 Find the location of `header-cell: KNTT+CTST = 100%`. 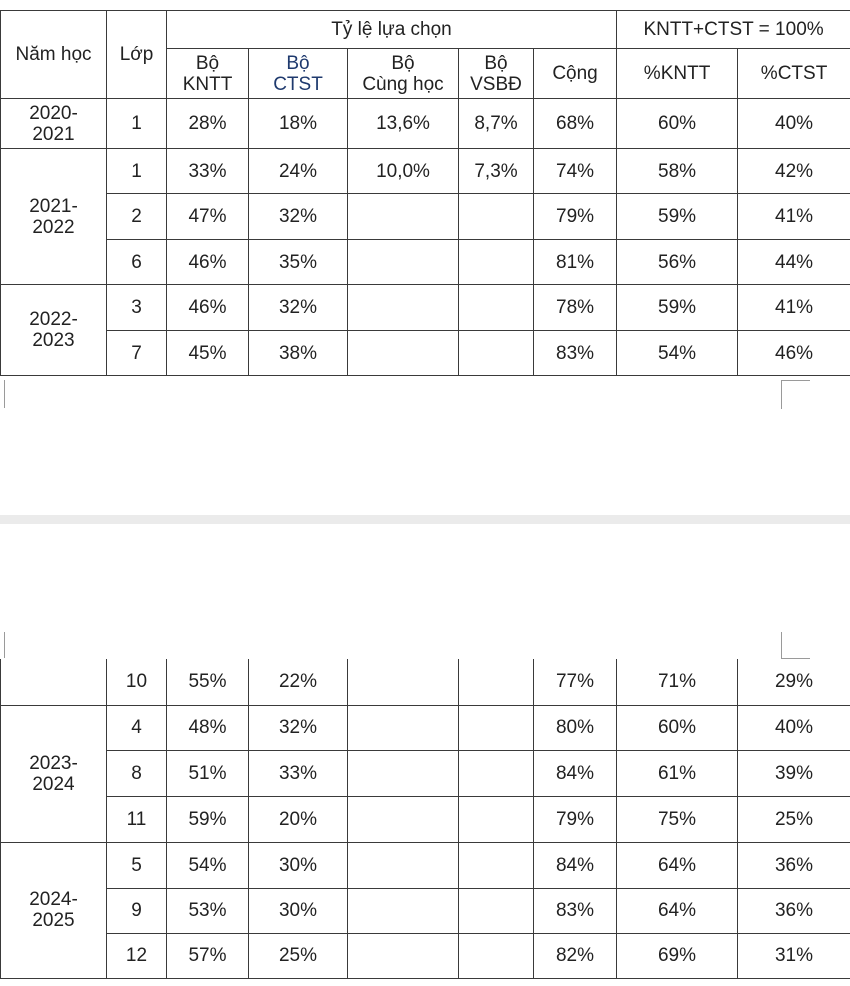

header-cell: KNTT+CTST = 100% is located at coordinates (733, 29).